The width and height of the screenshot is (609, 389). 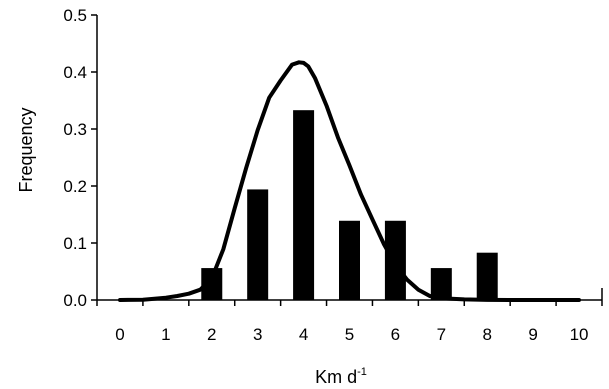 What do you see at coordinates (532, 334) in the screenshot?
I see `x-tick-label: 9` at bounding box center [532, 334].